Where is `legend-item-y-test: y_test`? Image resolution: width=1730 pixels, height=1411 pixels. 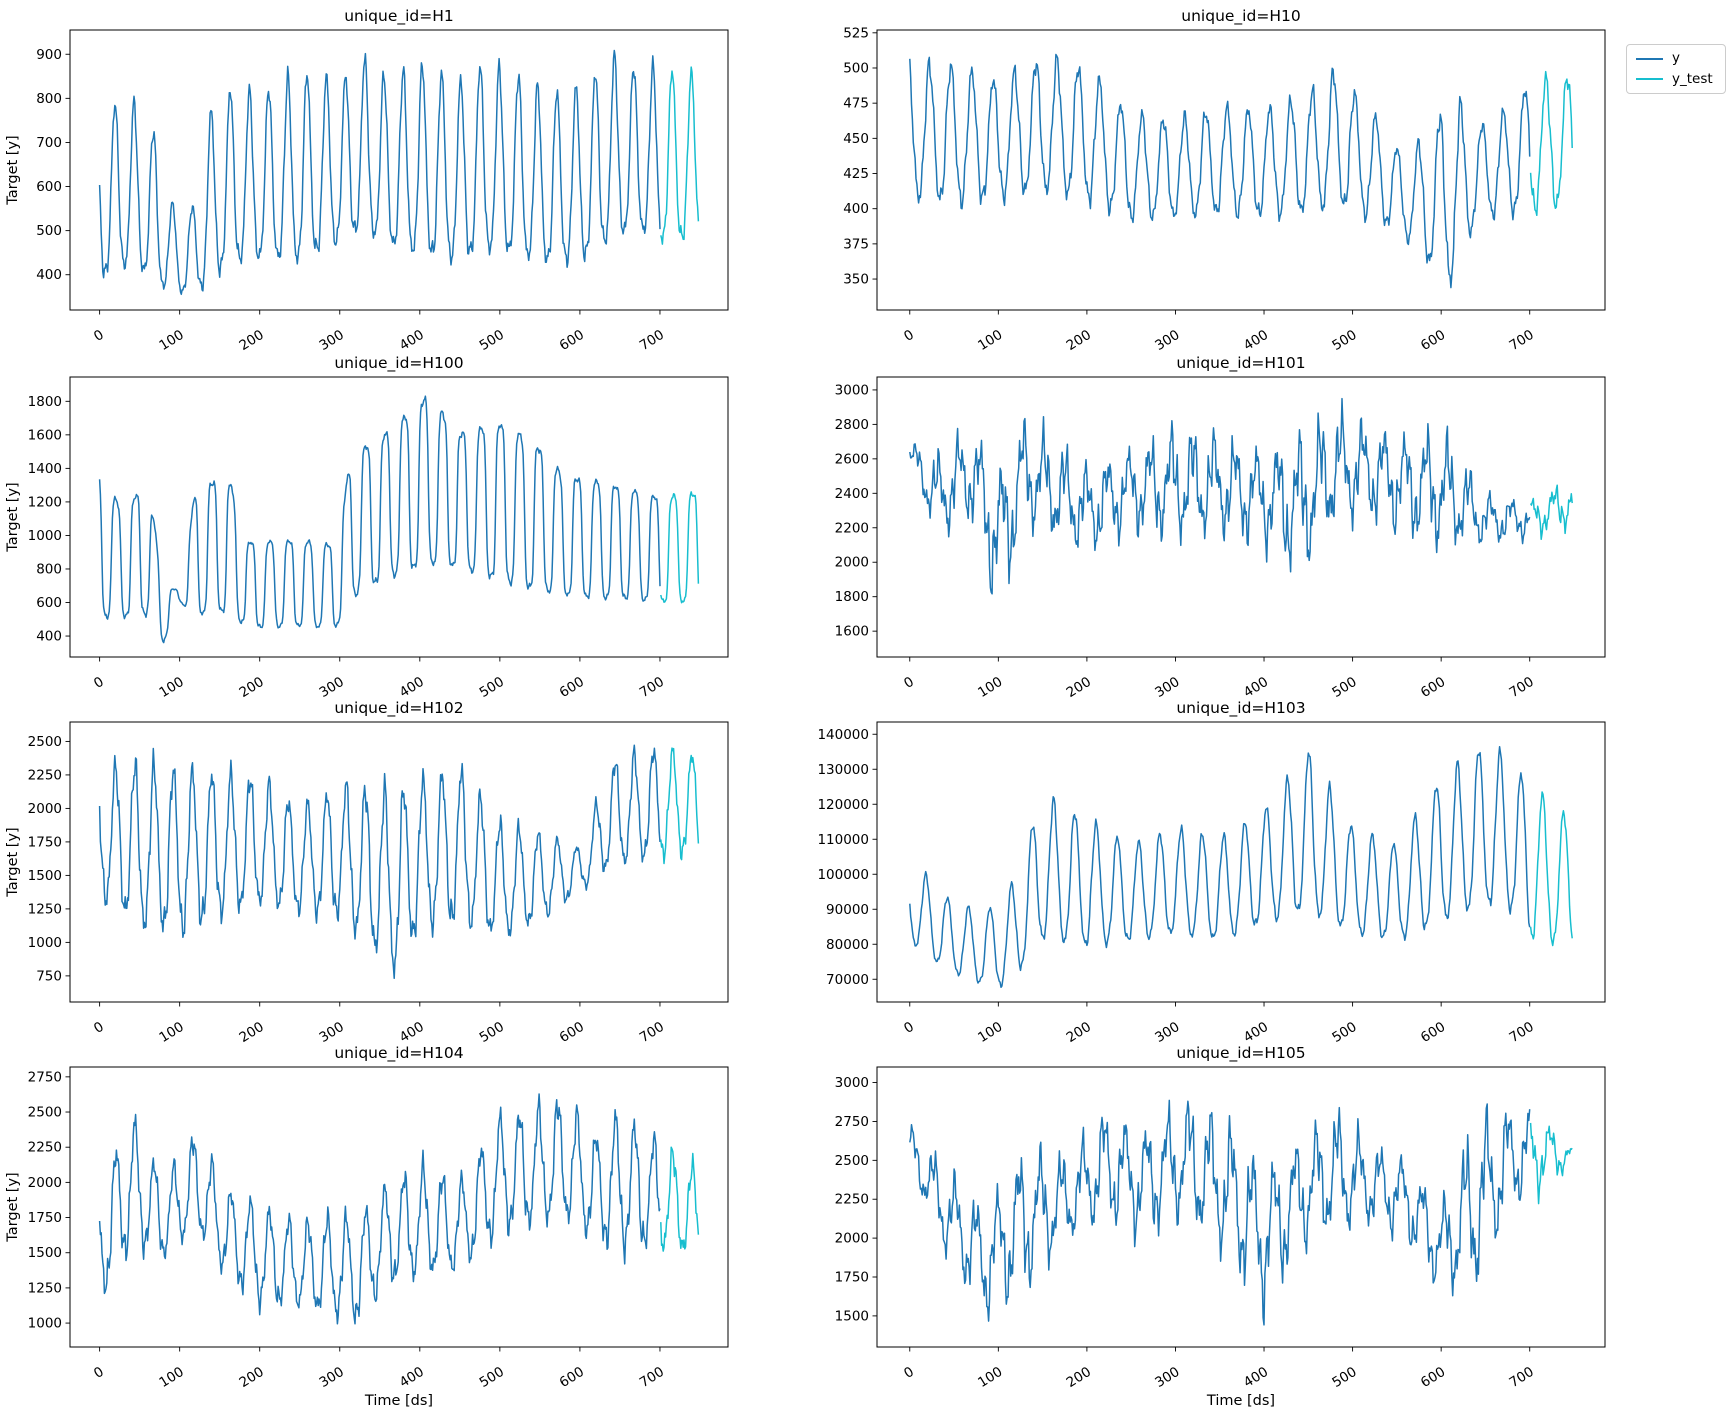
legend-item-y-test: y_test is located at coordinates (1675, 79).